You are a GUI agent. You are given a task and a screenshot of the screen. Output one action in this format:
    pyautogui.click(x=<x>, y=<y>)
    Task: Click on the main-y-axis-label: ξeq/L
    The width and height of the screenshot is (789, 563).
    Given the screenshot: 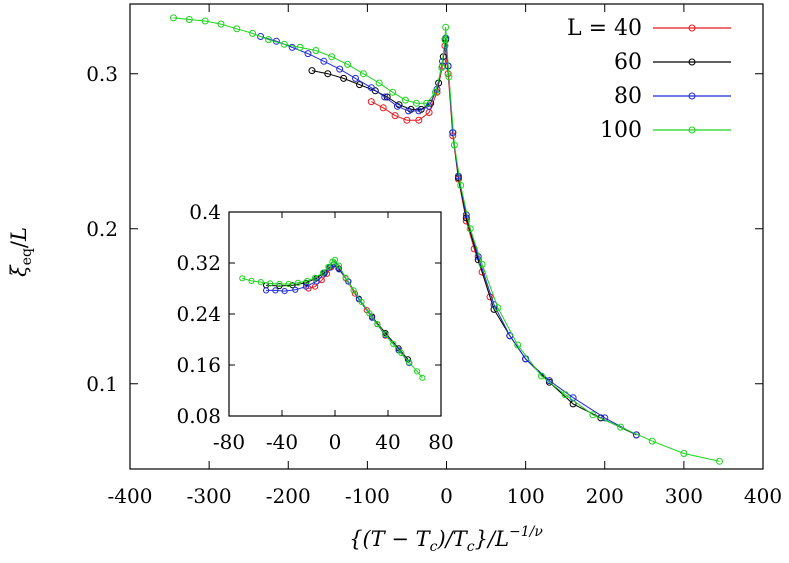 What is the action you would take?
    pyautogui.click(x=21, y=252)
    